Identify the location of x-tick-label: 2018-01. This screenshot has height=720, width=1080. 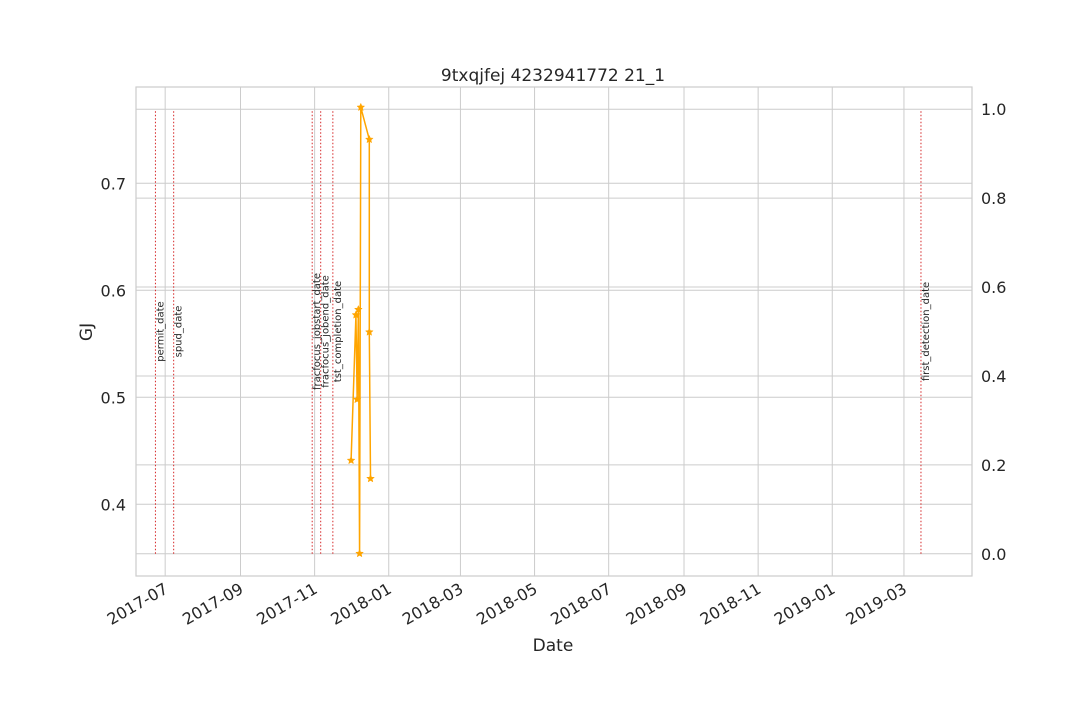
(360, 604).